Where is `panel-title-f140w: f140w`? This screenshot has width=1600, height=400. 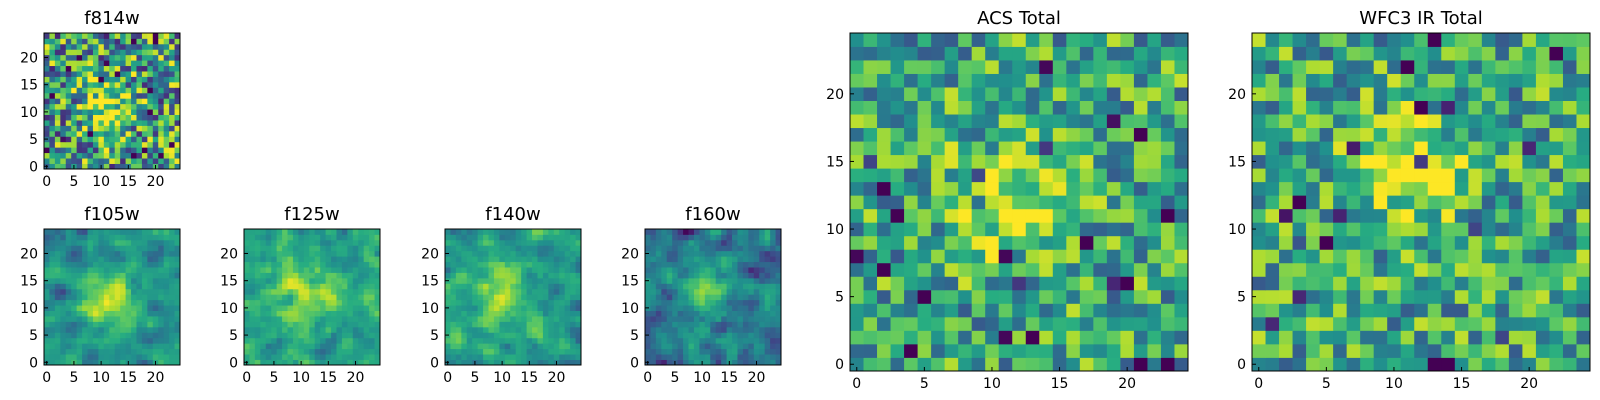 panel-title-f140w: f140w is located at coordinates (512, 214).